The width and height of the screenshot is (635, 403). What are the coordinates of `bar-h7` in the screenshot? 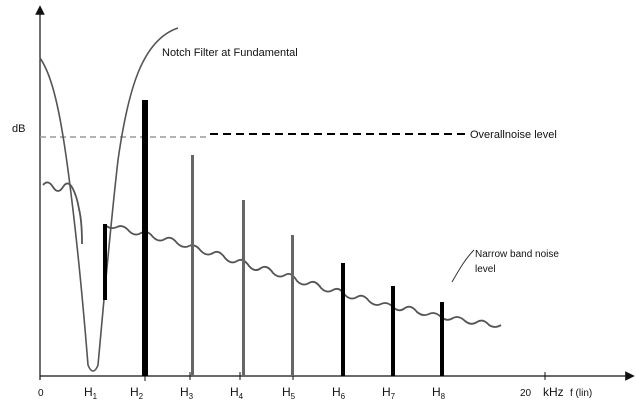 It's located at (393, 331).